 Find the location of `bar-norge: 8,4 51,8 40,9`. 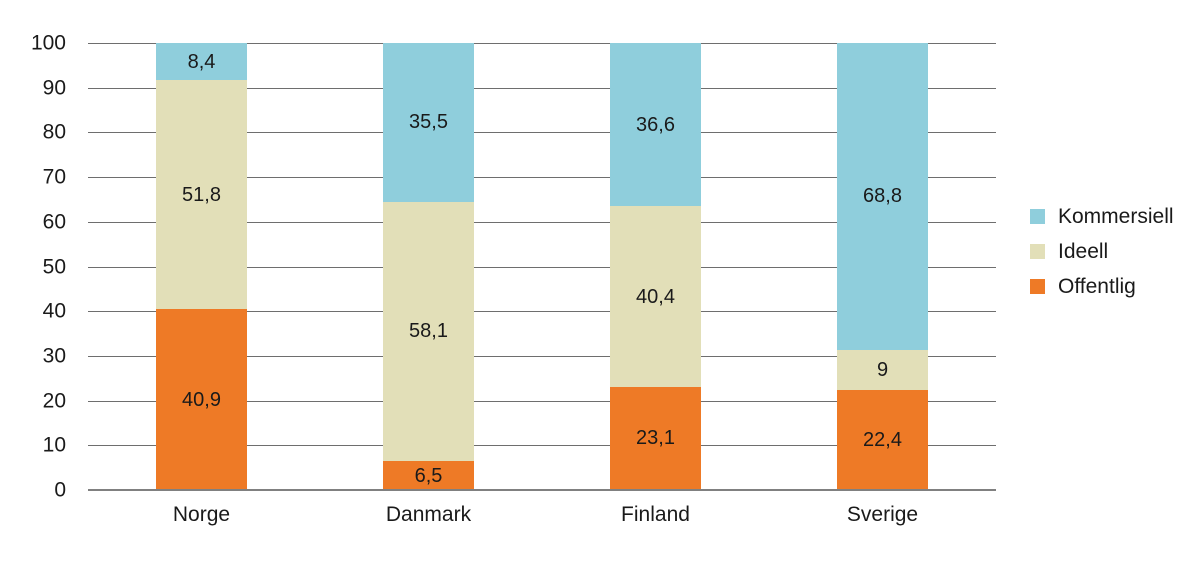

bar-norge: 8,4 51,8 40,9 is located at coordinates (201, 266).